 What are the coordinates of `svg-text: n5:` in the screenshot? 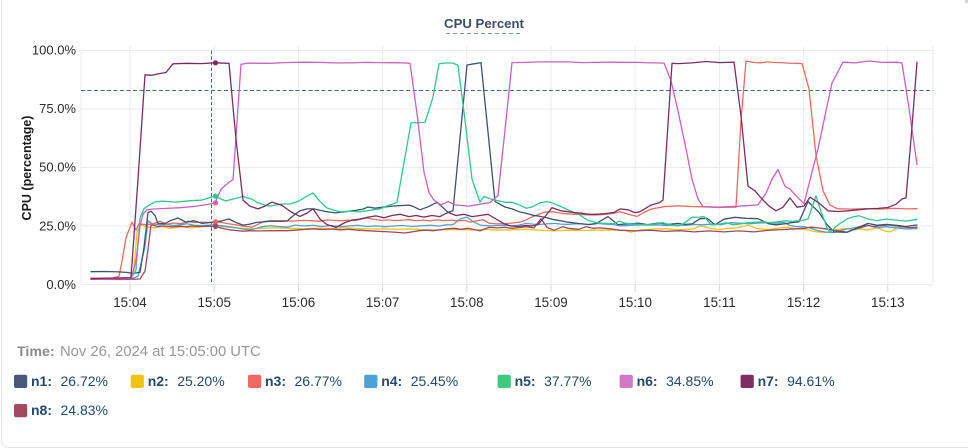 It's located at (525, 381).